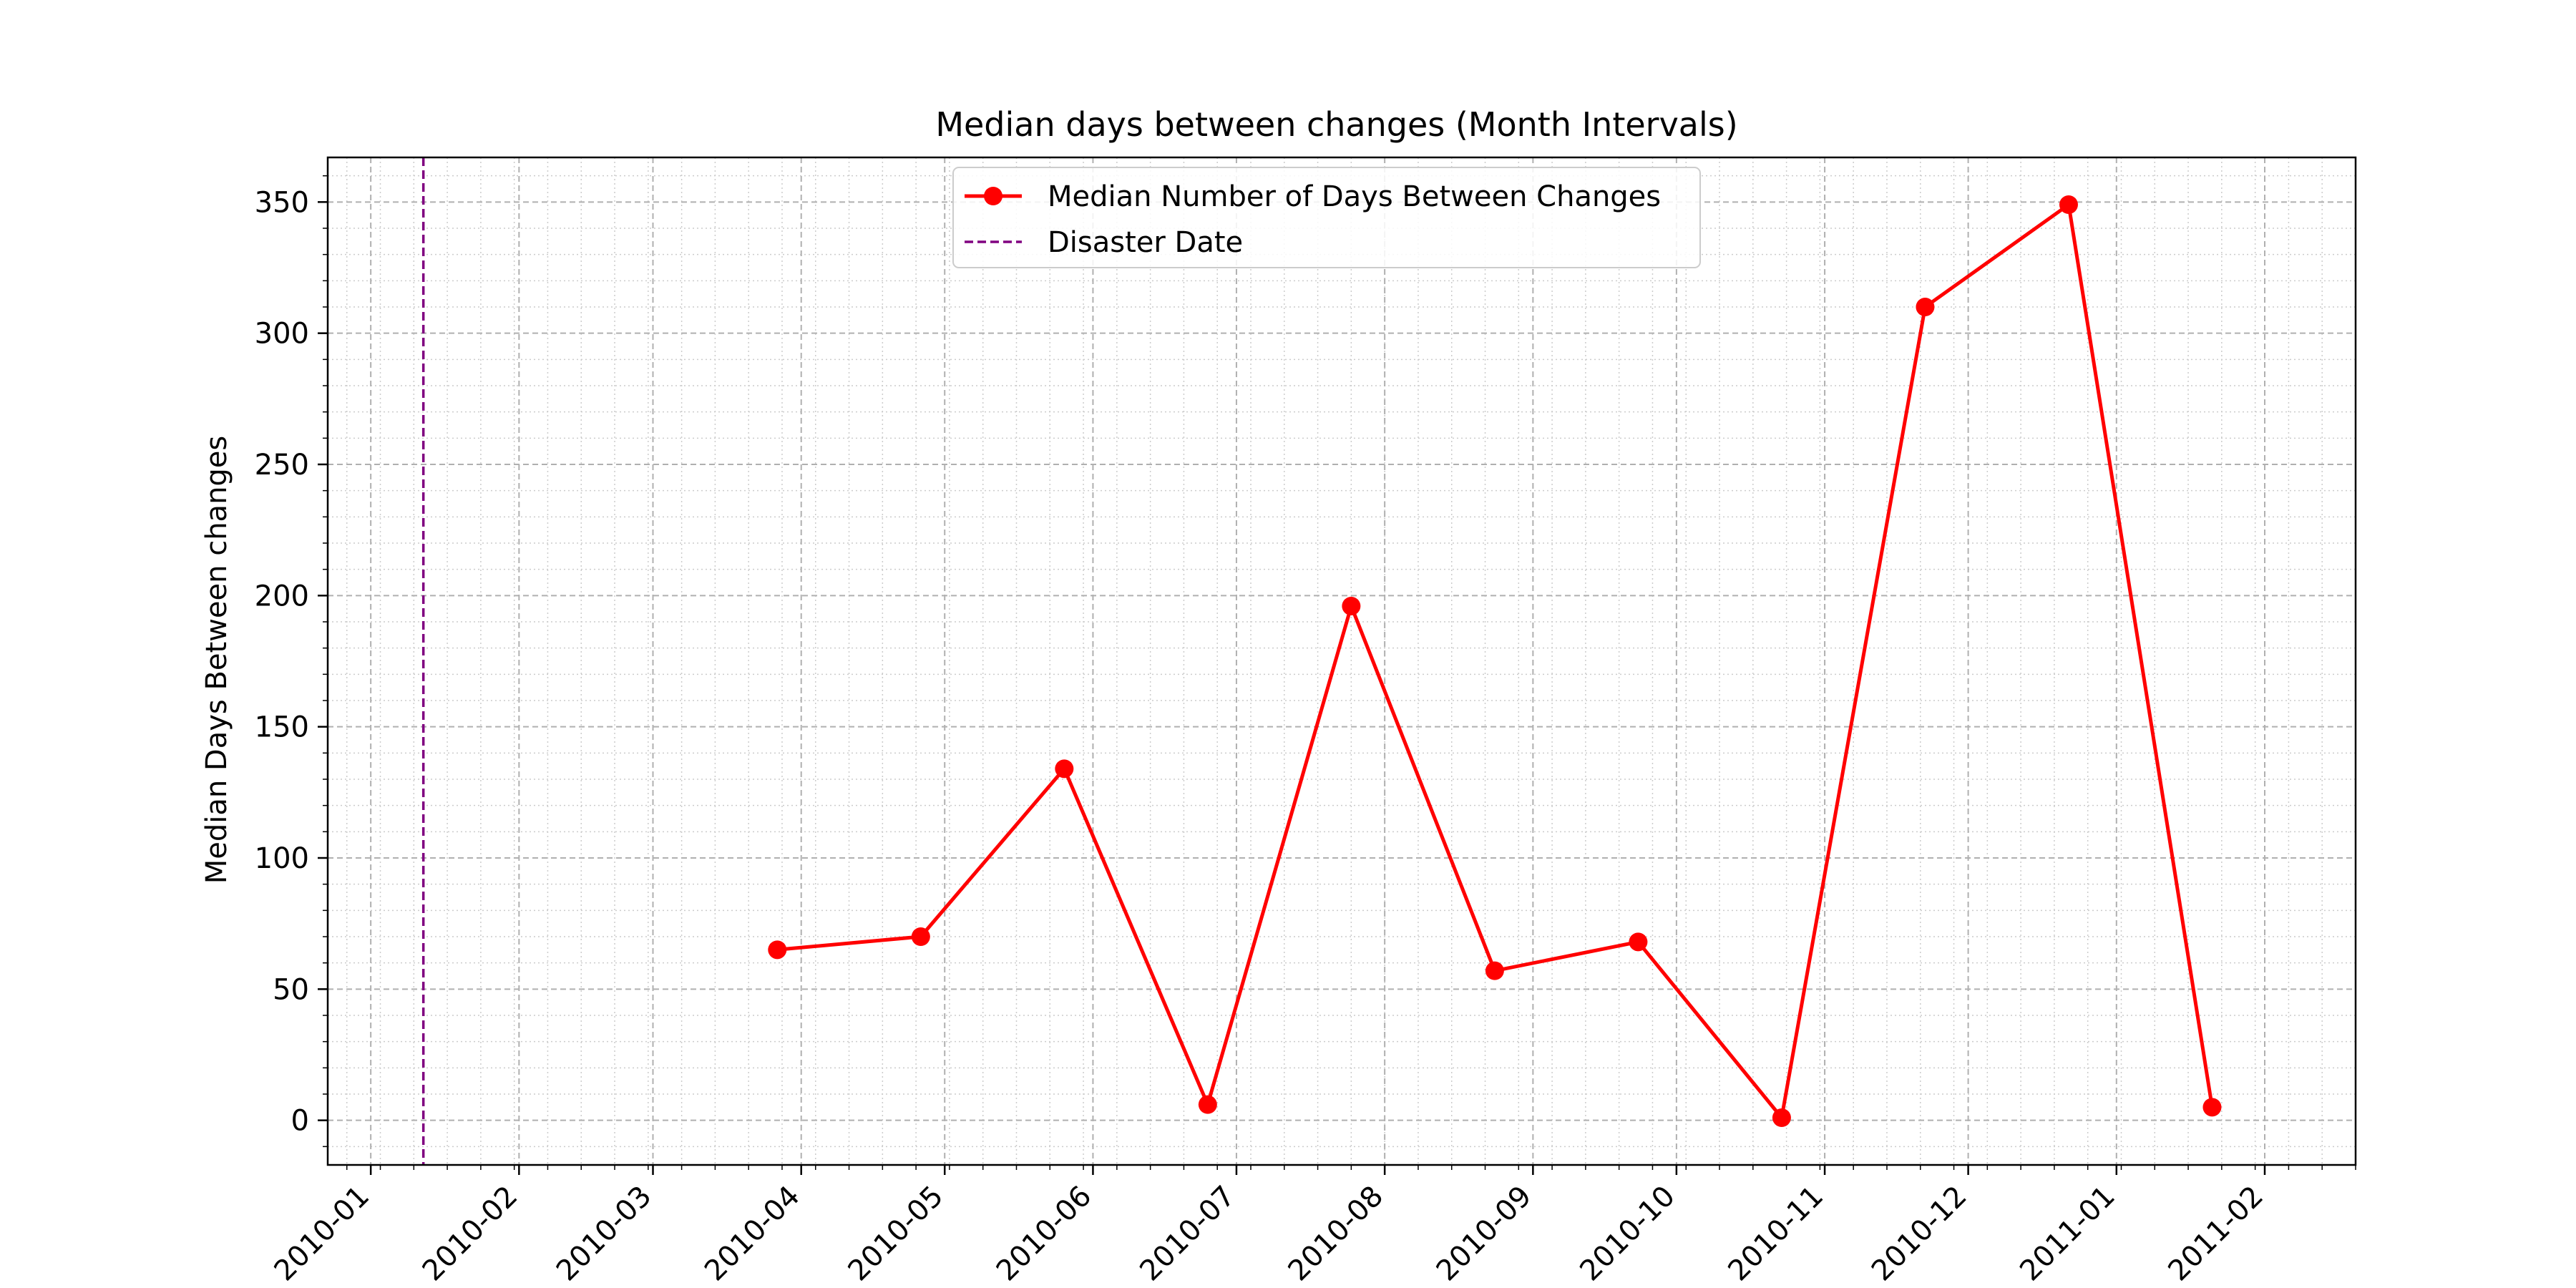 The height and width of the screenshot is (1288, 2576). I want to click on x-tick-label: 2010-02, so click(470, 1234).